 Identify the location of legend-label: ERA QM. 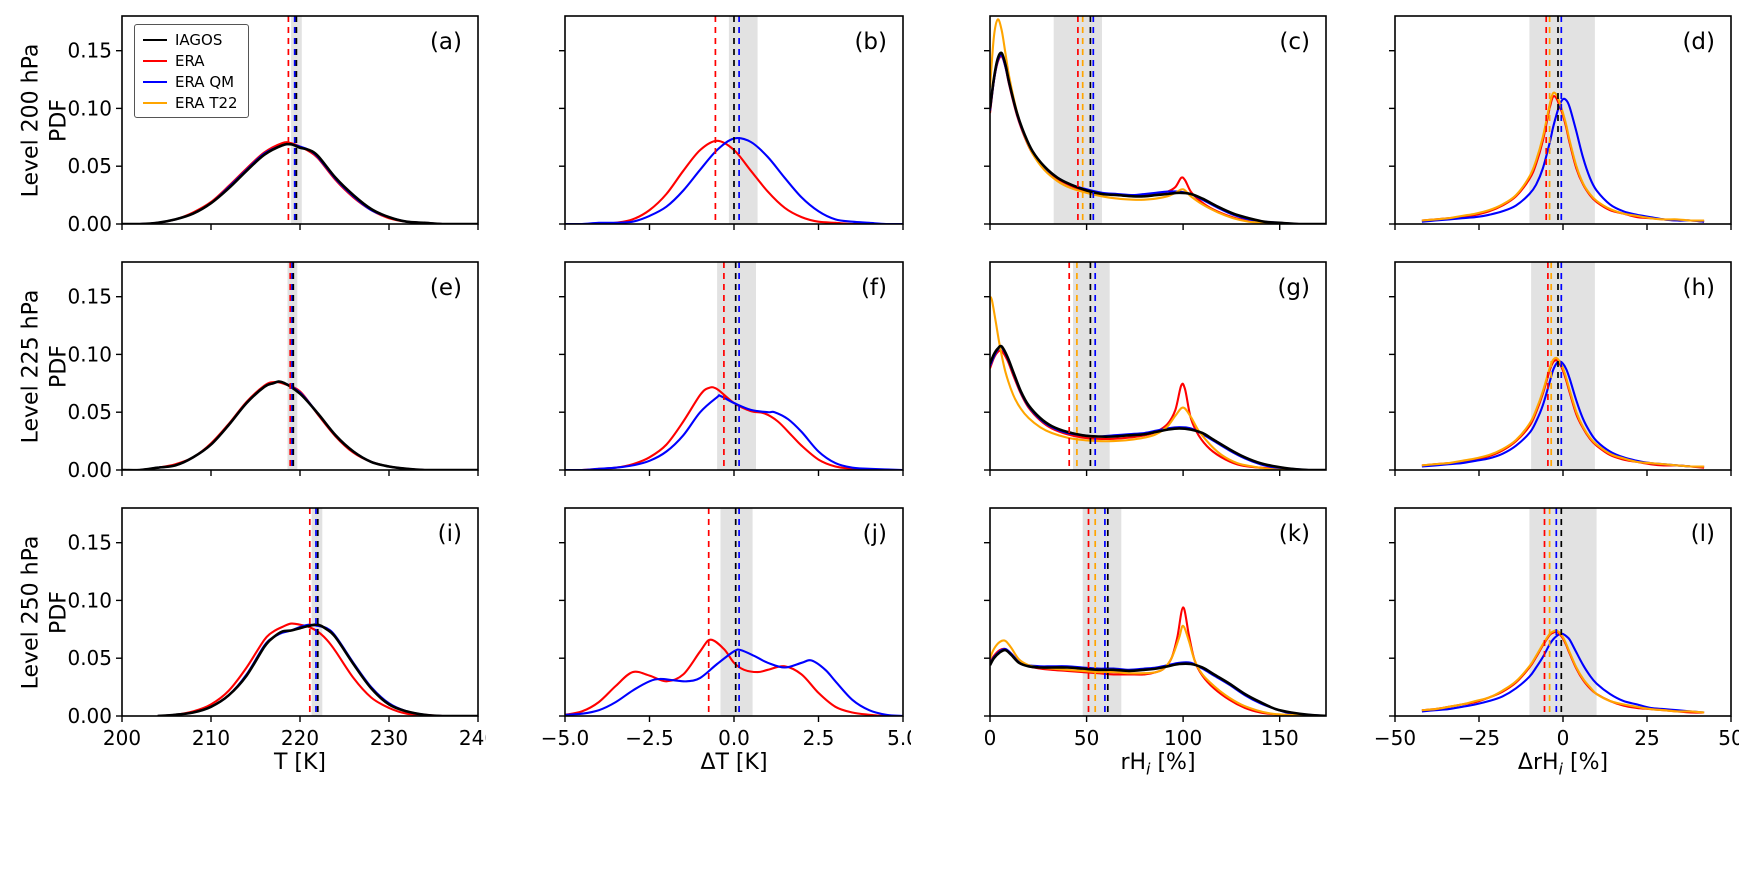
(205, 81).